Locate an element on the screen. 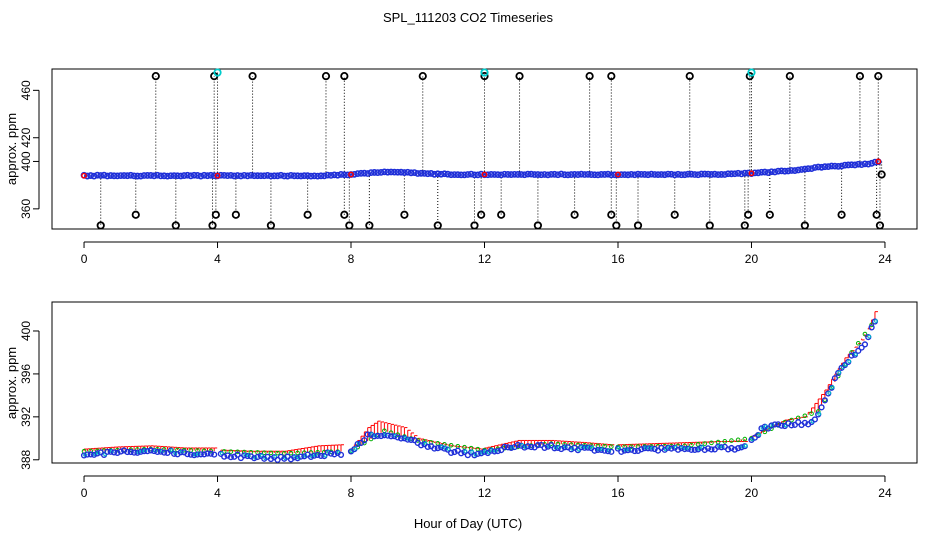 This screenshot has height=540, width=936. bottom-y-tick-label: 392 is located at coordinates (26, 417).